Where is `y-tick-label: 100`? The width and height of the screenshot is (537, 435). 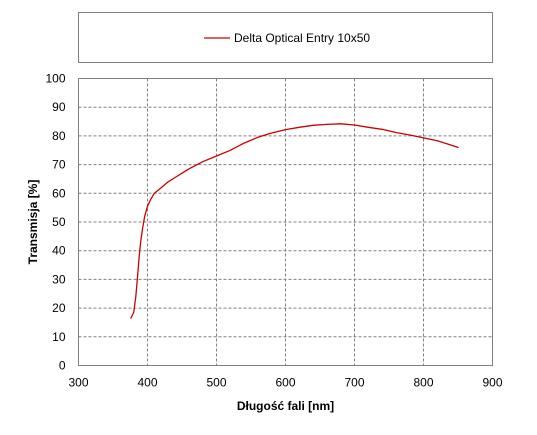 y-tick-label: 100 is located at coordinates (55, 79).